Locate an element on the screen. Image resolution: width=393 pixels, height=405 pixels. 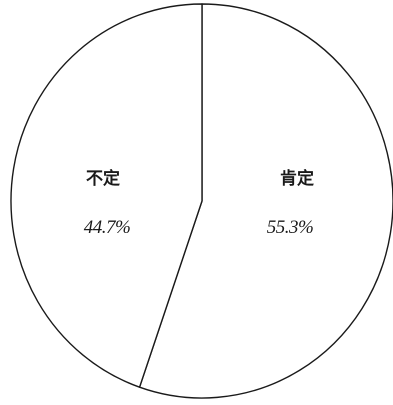
slice-label-uncertain: 不定 is located at coordinates (103, 178).